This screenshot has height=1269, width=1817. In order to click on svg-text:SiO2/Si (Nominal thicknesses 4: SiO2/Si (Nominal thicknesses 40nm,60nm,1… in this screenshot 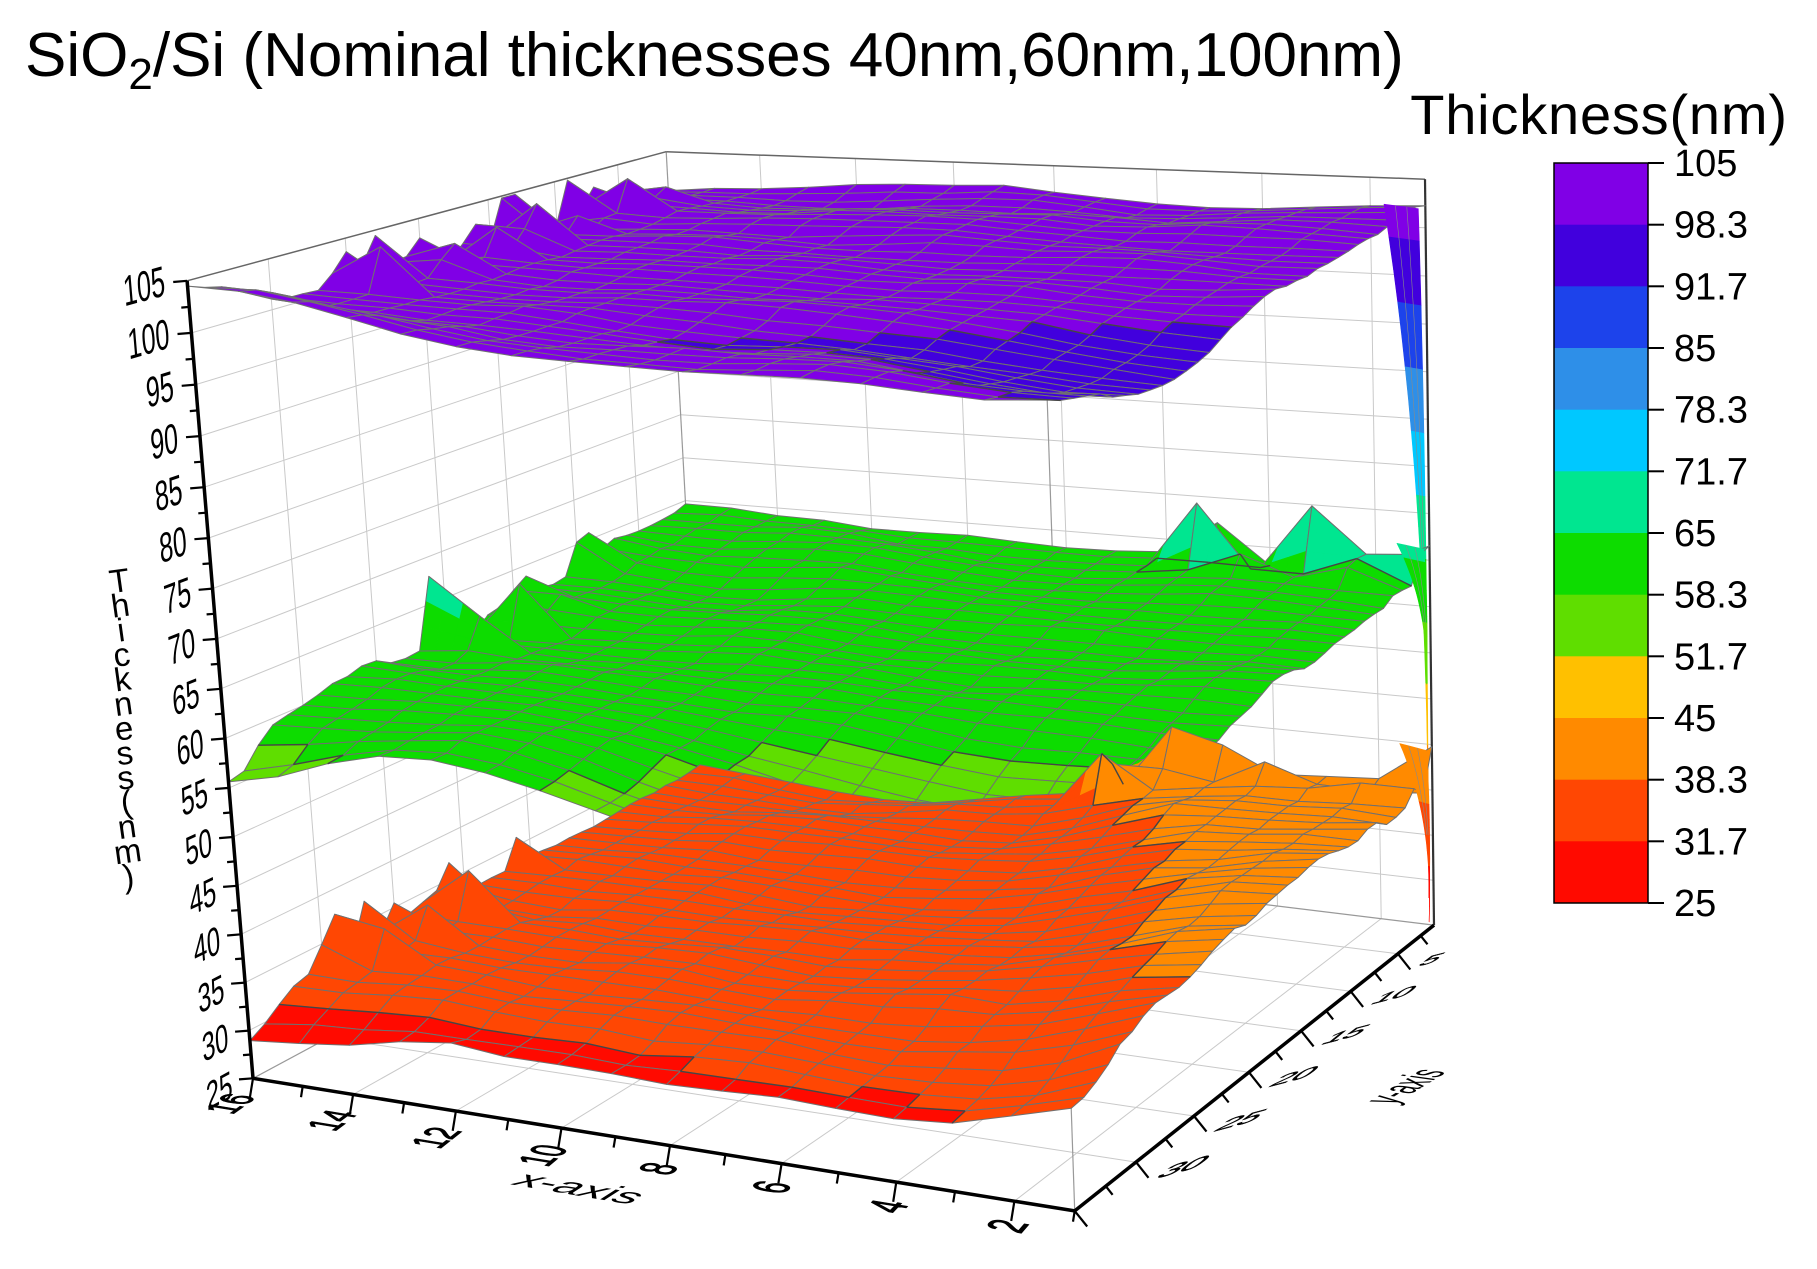, I will do `click(714, 60)`.